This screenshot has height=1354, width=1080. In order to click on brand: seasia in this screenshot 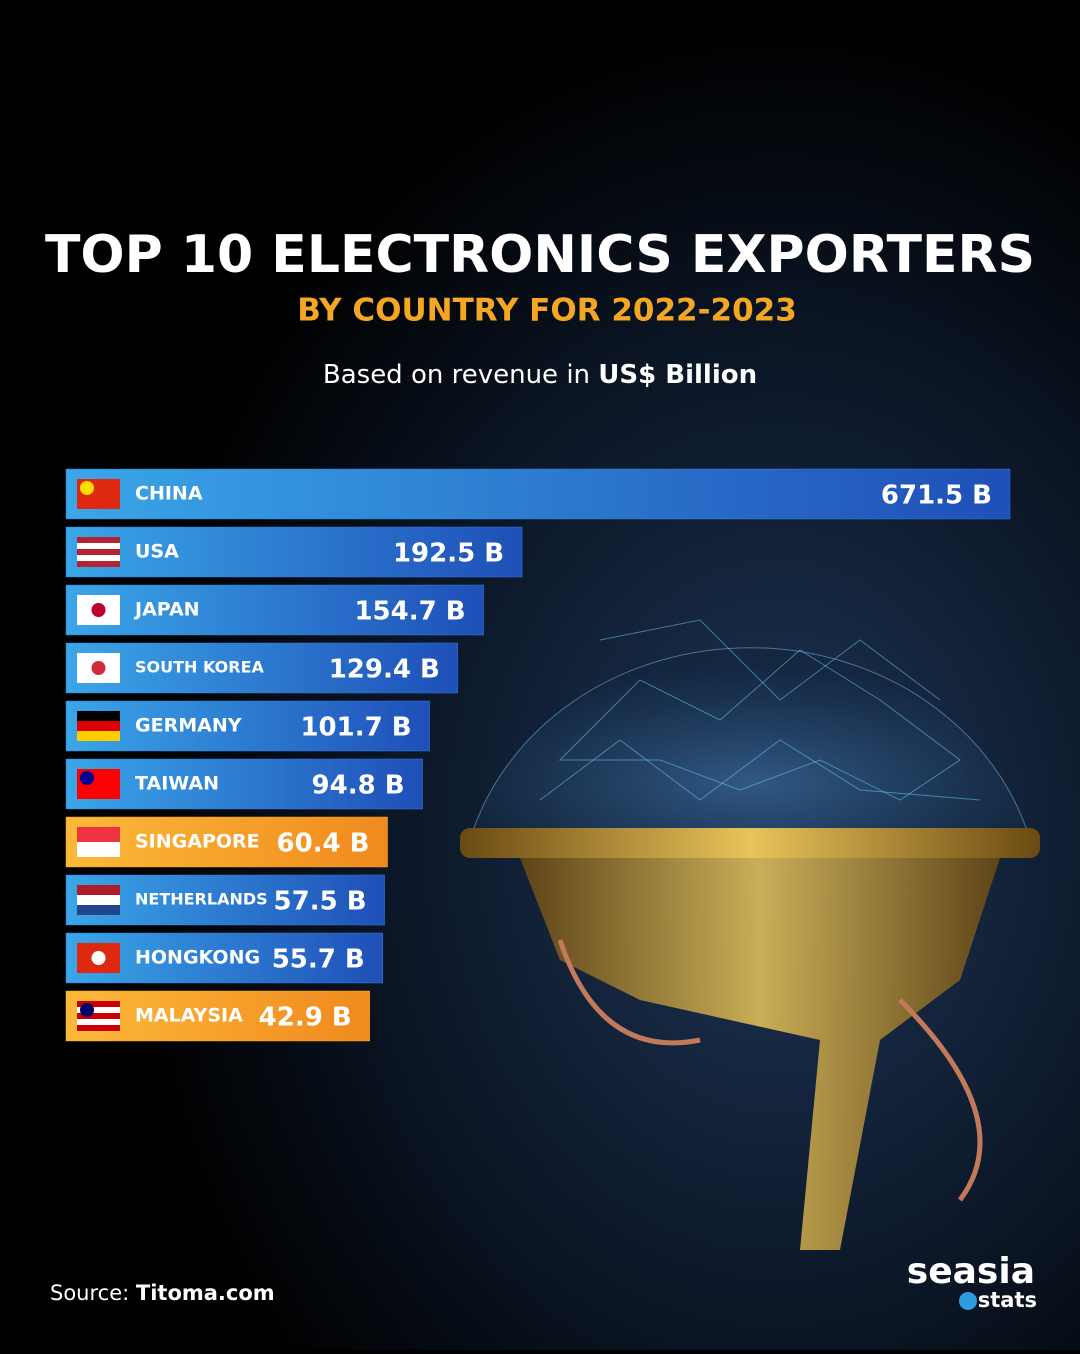, I will do `click(971, 1271)`.